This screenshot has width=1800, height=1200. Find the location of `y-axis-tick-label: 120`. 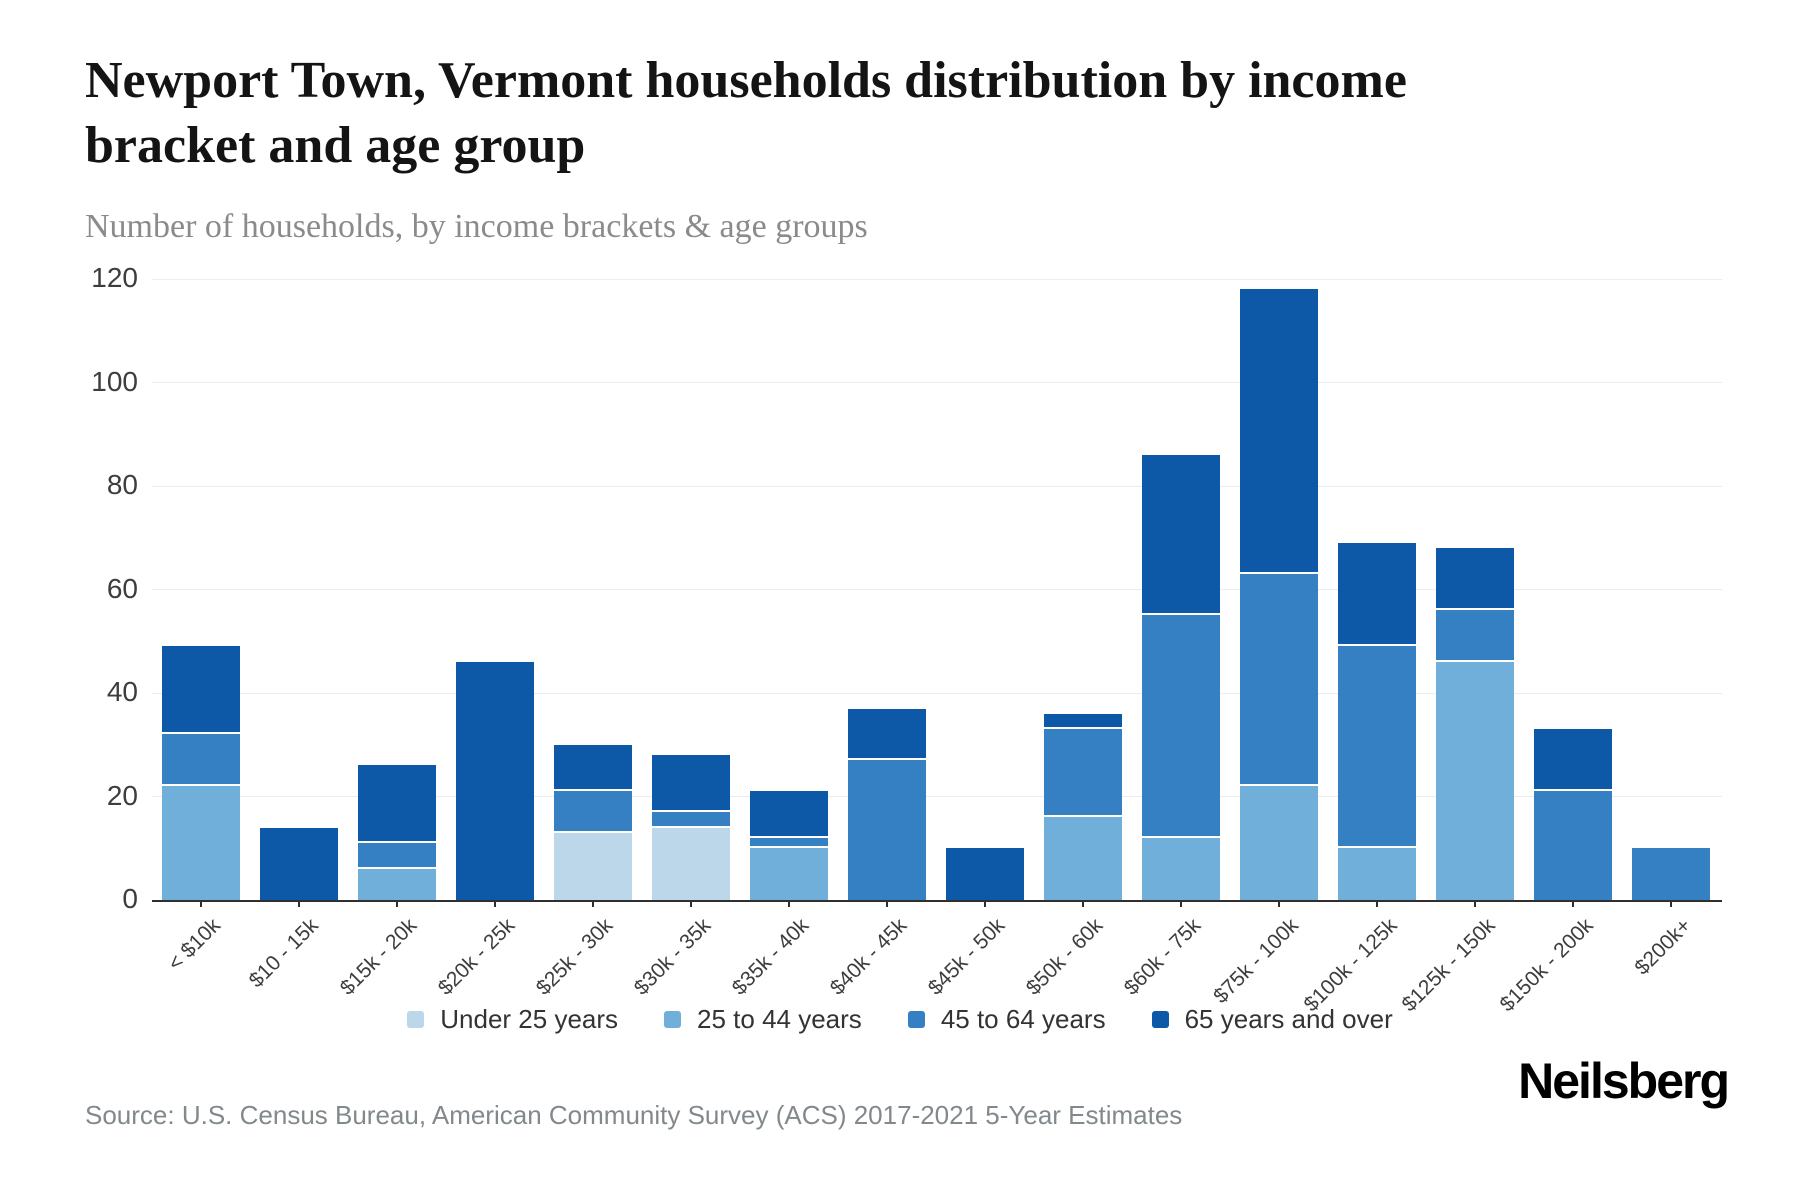

y-axis-tick-label: 120 is located at coordinates (114, 277).